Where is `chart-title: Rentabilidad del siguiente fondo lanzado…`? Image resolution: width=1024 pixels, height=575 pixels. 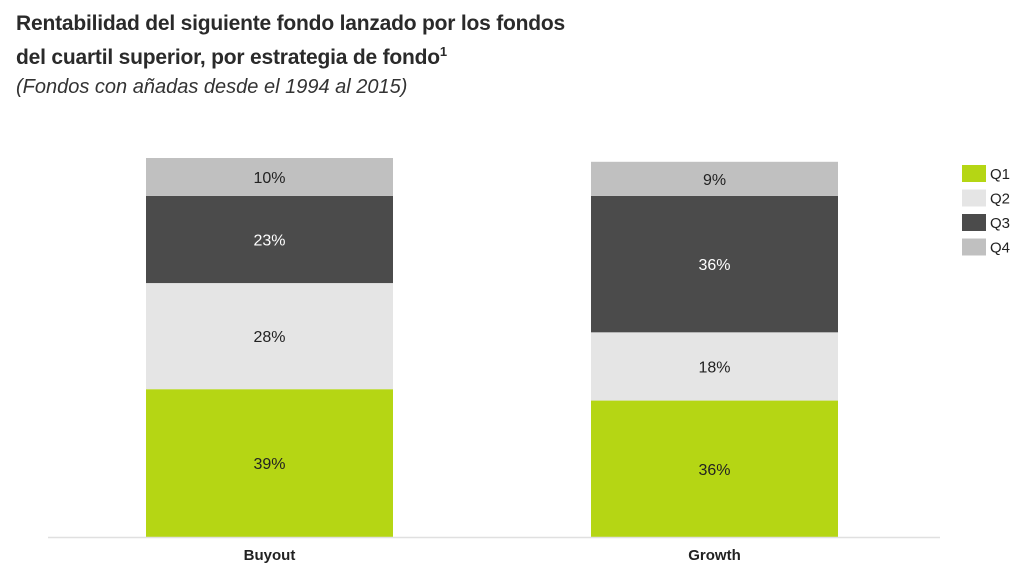
chart-title: Rentabilidad del siguiente fondo lanzado… is located at coordinates (290, 41).